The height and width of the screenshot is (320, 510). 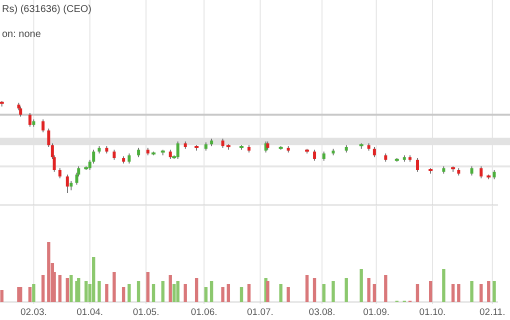 I want to click on x-tick-label: 02.03., so click(x=33, y=312).